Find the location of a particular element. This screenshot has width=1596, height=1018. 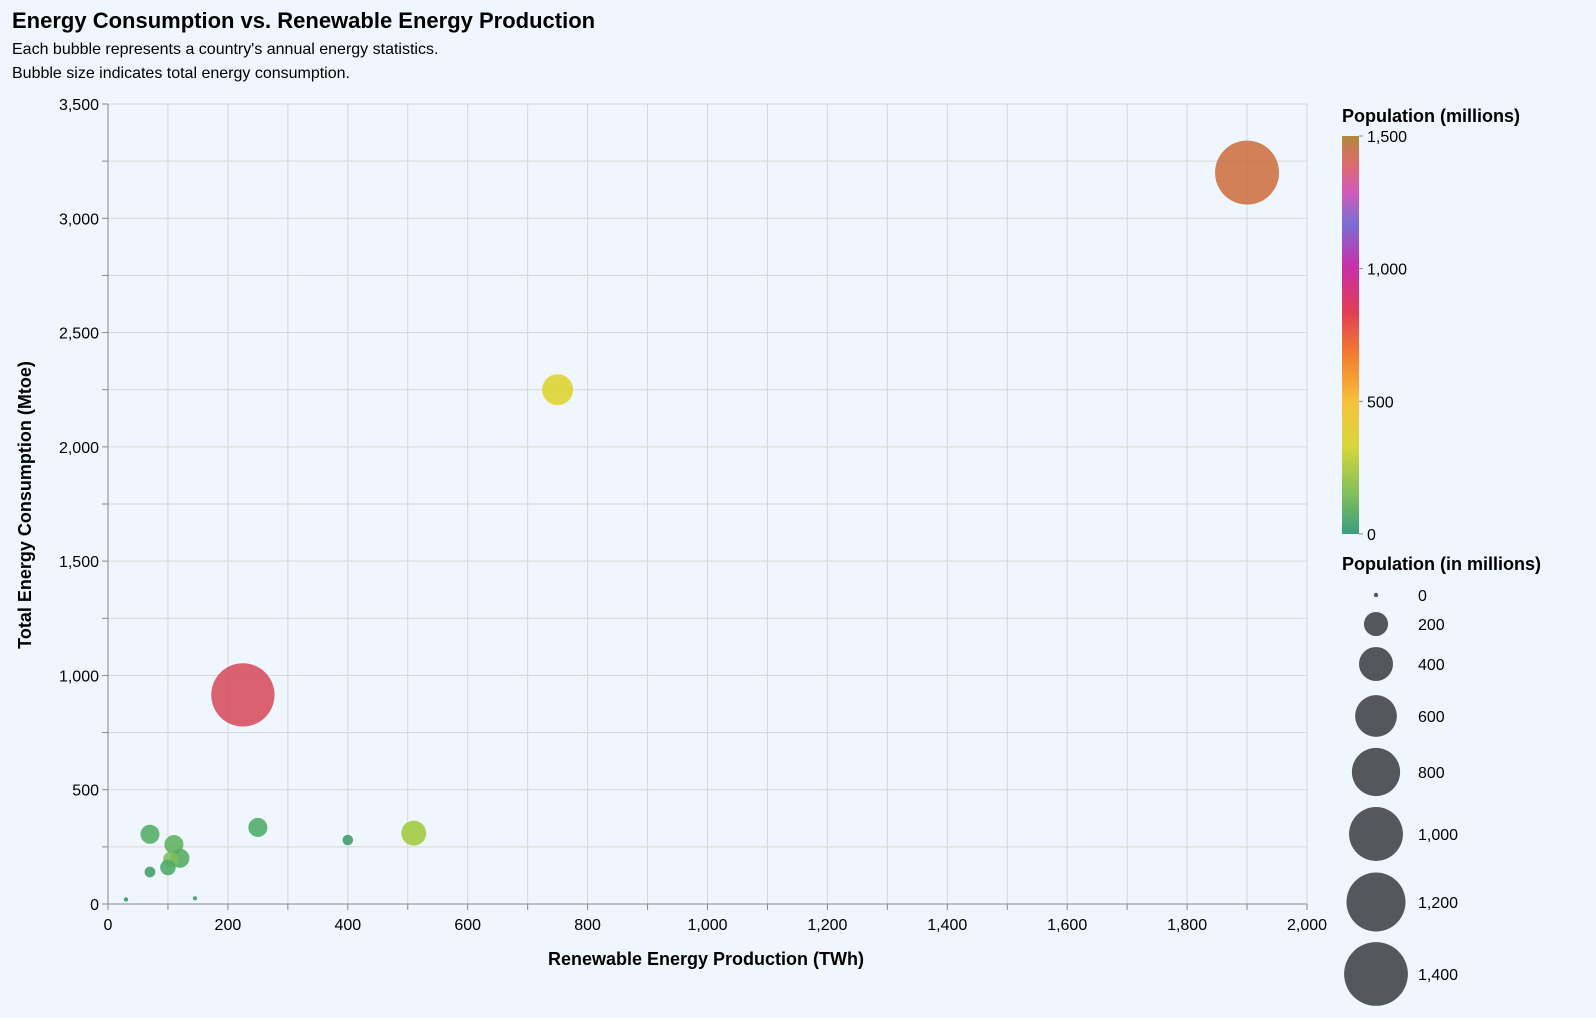

size-legend-label: 0 is located at coordinates (1422, 596).